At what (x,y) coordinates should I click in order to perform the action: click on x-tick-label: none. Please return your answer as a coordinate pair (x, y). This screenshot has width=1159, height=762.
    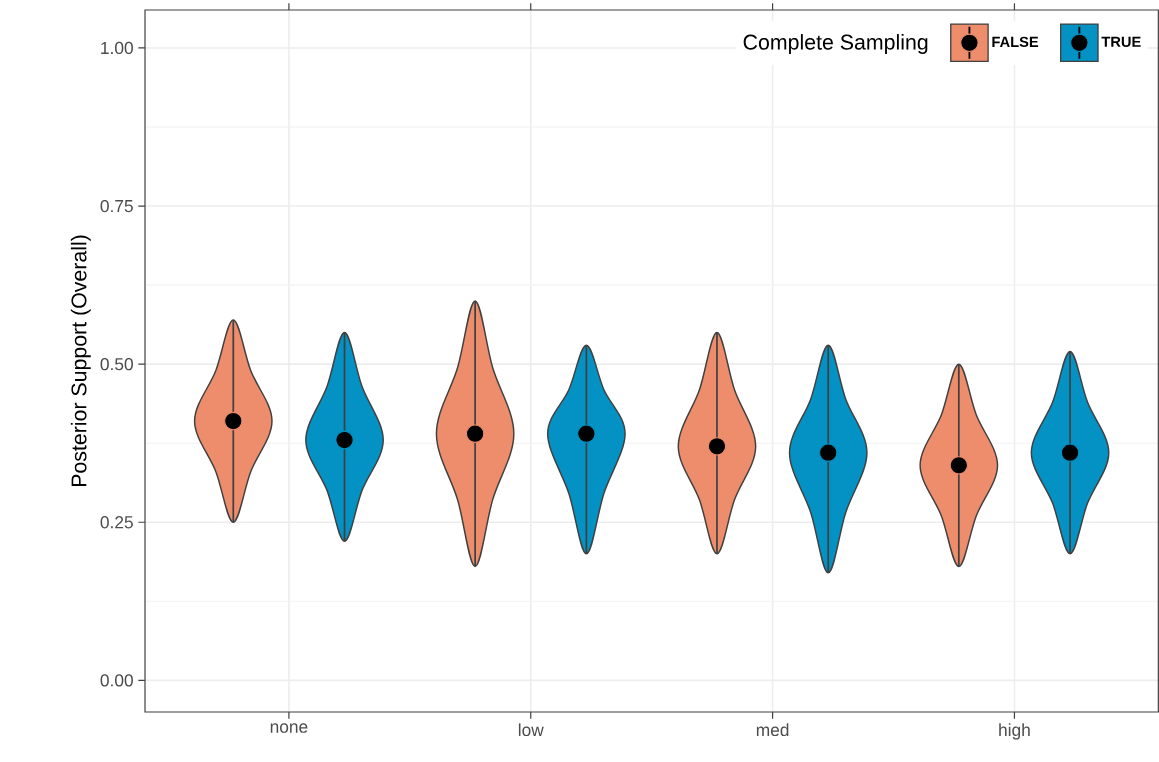
    Looking at the image, I should click on (289, 728).